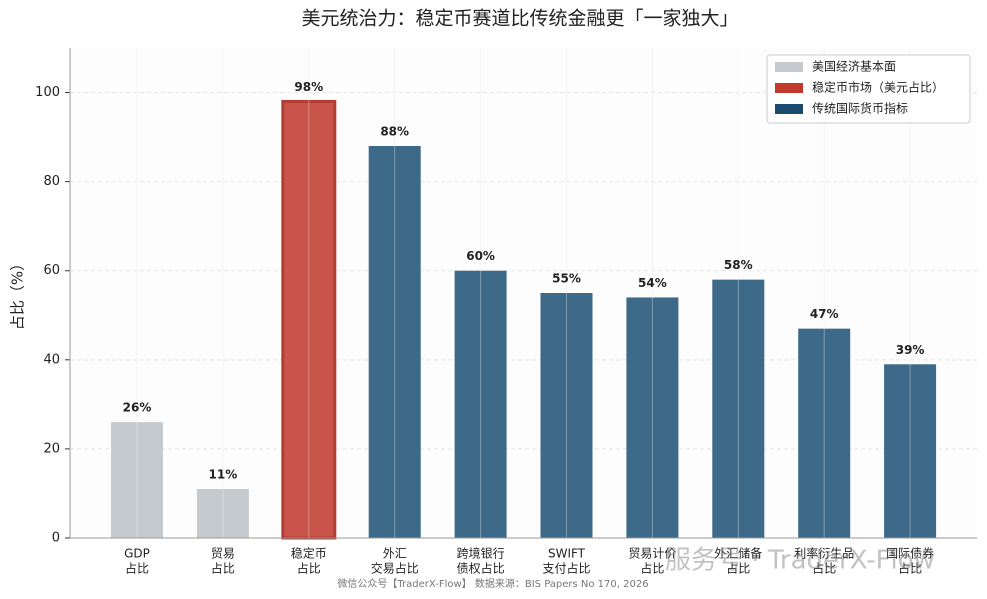 This screenshot has height=599, width=987. Describe the element at coordinates (18, 293) in the screenshot. I see `y-axis-label: 占比（%）` at that location.